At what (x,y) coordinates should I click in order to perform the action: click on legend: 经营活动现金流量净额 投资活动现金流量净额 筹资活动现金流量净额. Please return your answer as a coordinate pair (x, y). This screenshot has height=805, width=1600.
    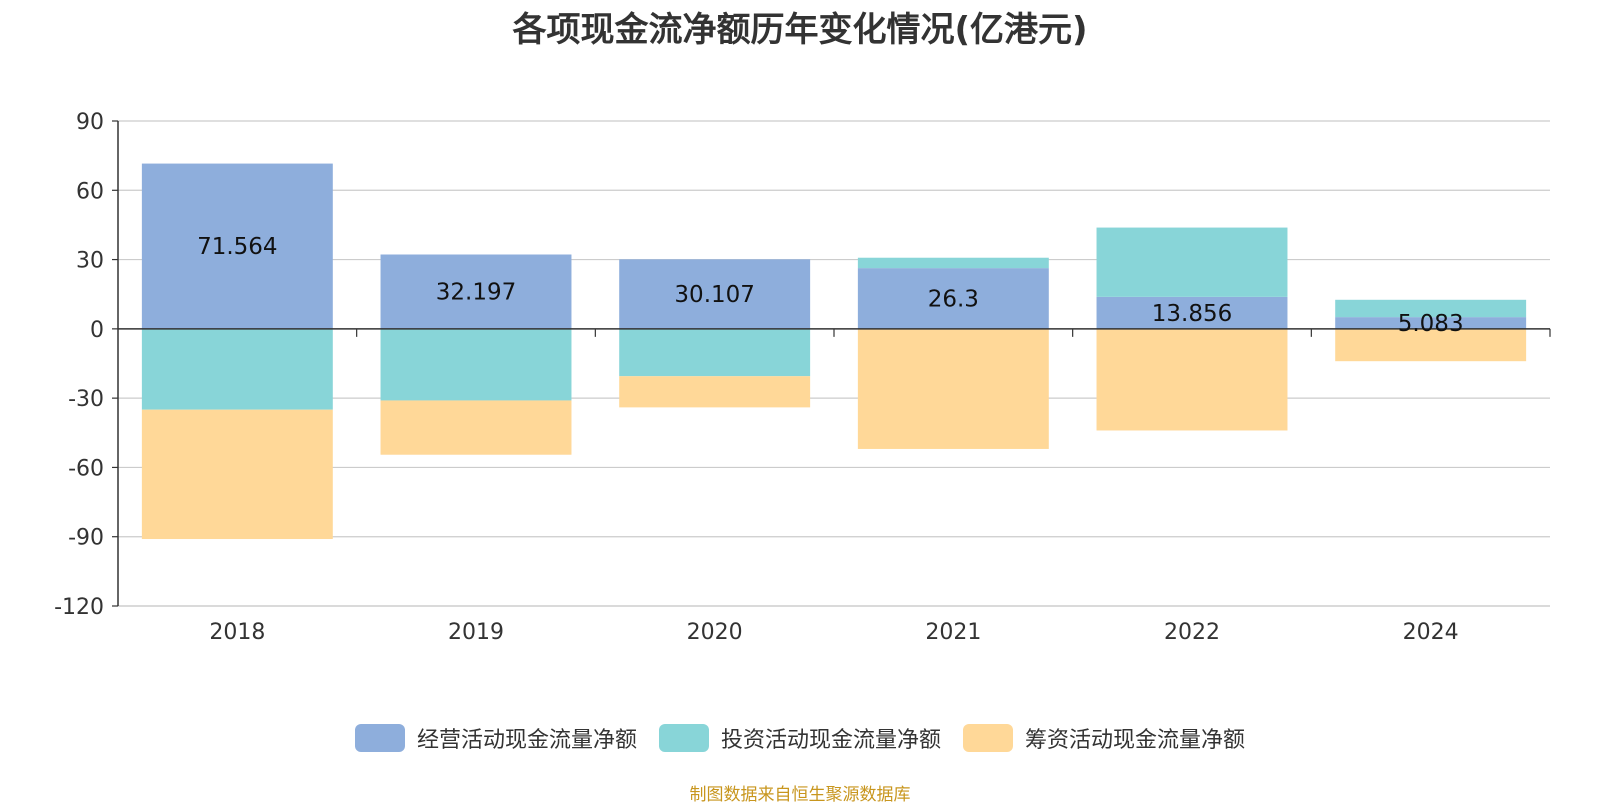
    Looking at the image, I should click on (800, 738).